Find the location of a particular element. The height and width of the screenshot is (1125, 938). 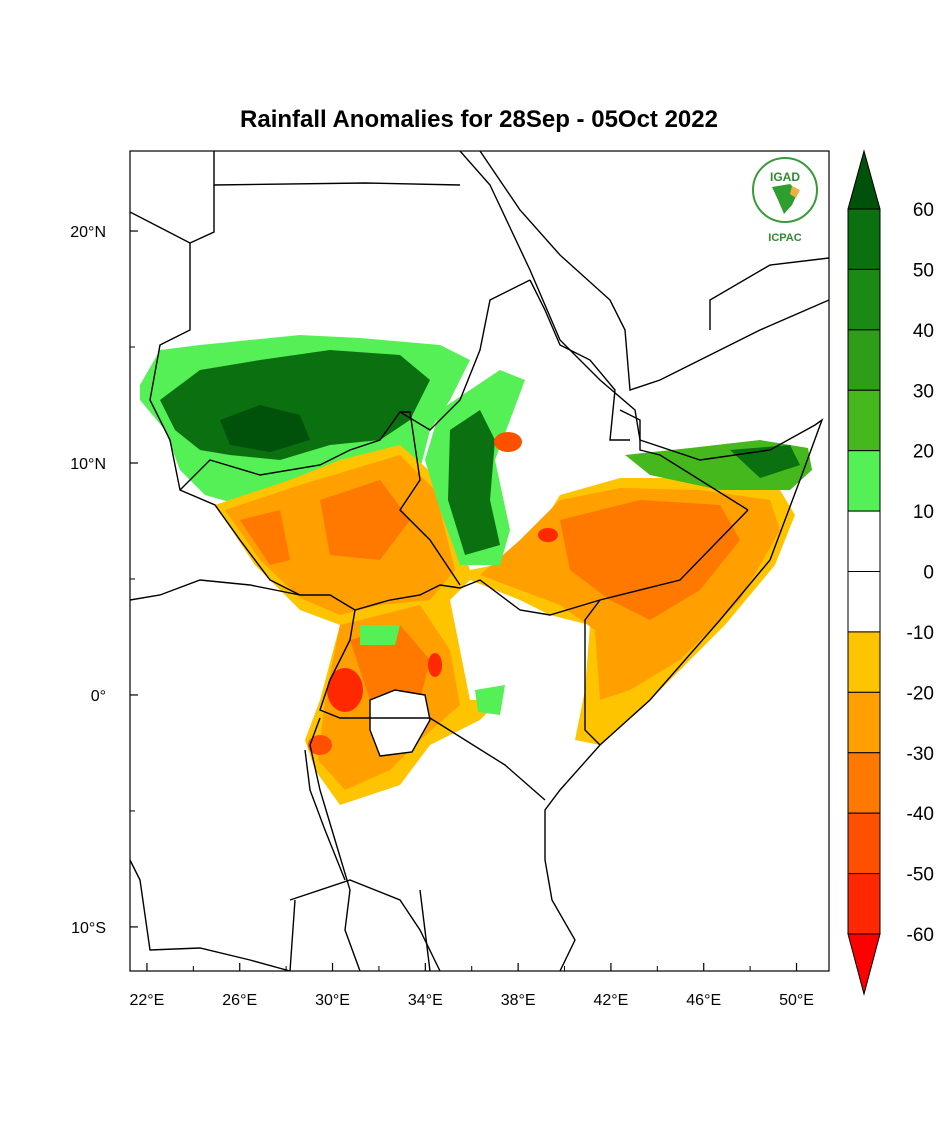

legend-label: -60 is located at coordinates (920, 935).